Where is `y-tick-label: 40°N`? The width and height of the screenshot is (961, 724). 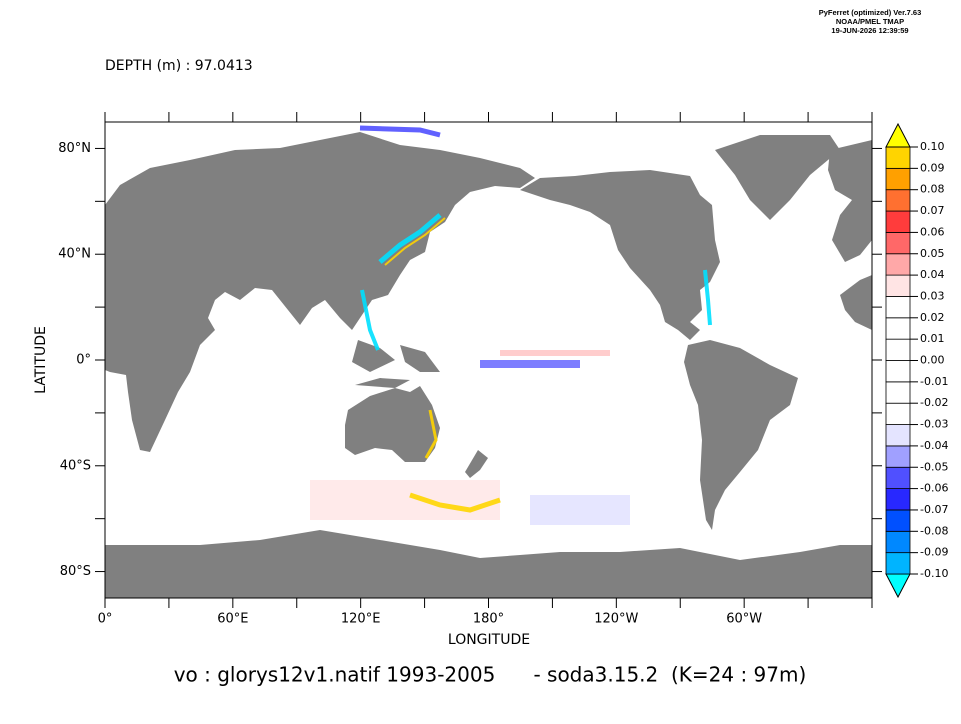 y-tick-label: 40°N is located at coordinates (74, 254).